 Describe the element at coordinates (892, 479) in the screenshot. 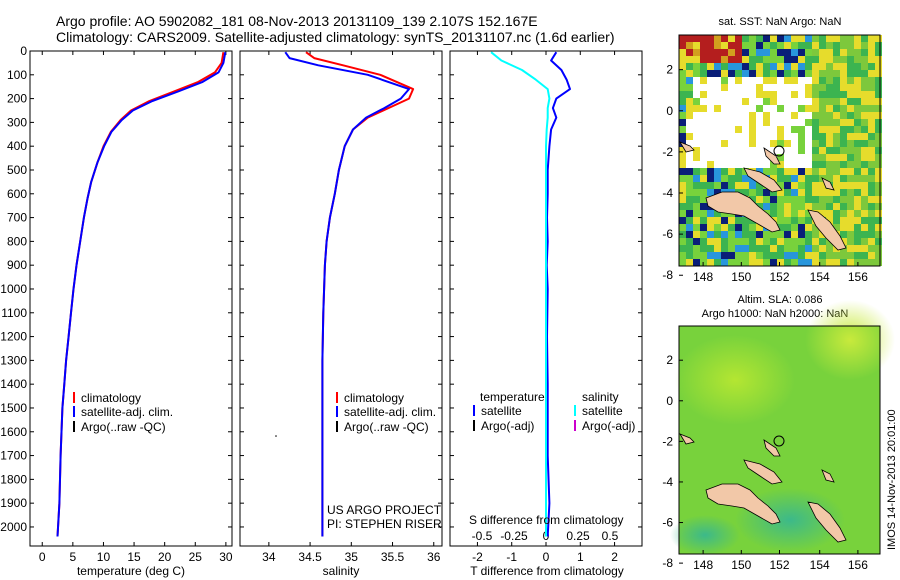

I see `imos-timestamp: IMOS 14-Nov-2013 20:01:00` at that location.